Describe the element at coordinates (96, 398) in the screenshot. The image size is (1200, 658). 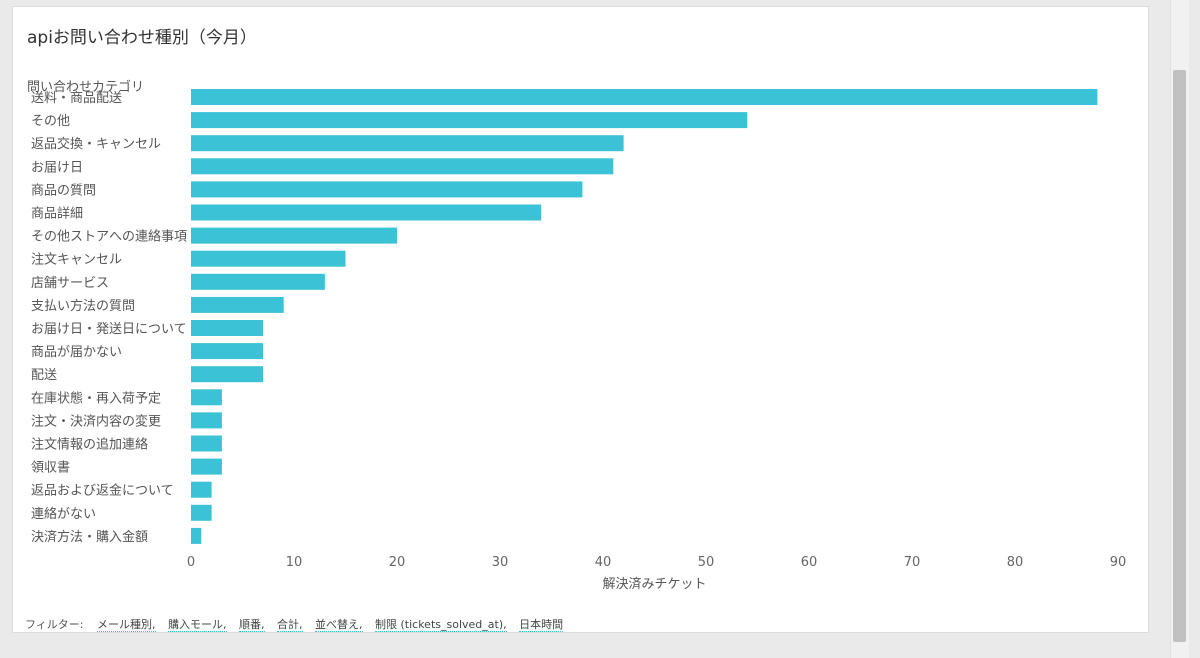
I see `category-label: 在庫状態・再入荷予定` at that location.